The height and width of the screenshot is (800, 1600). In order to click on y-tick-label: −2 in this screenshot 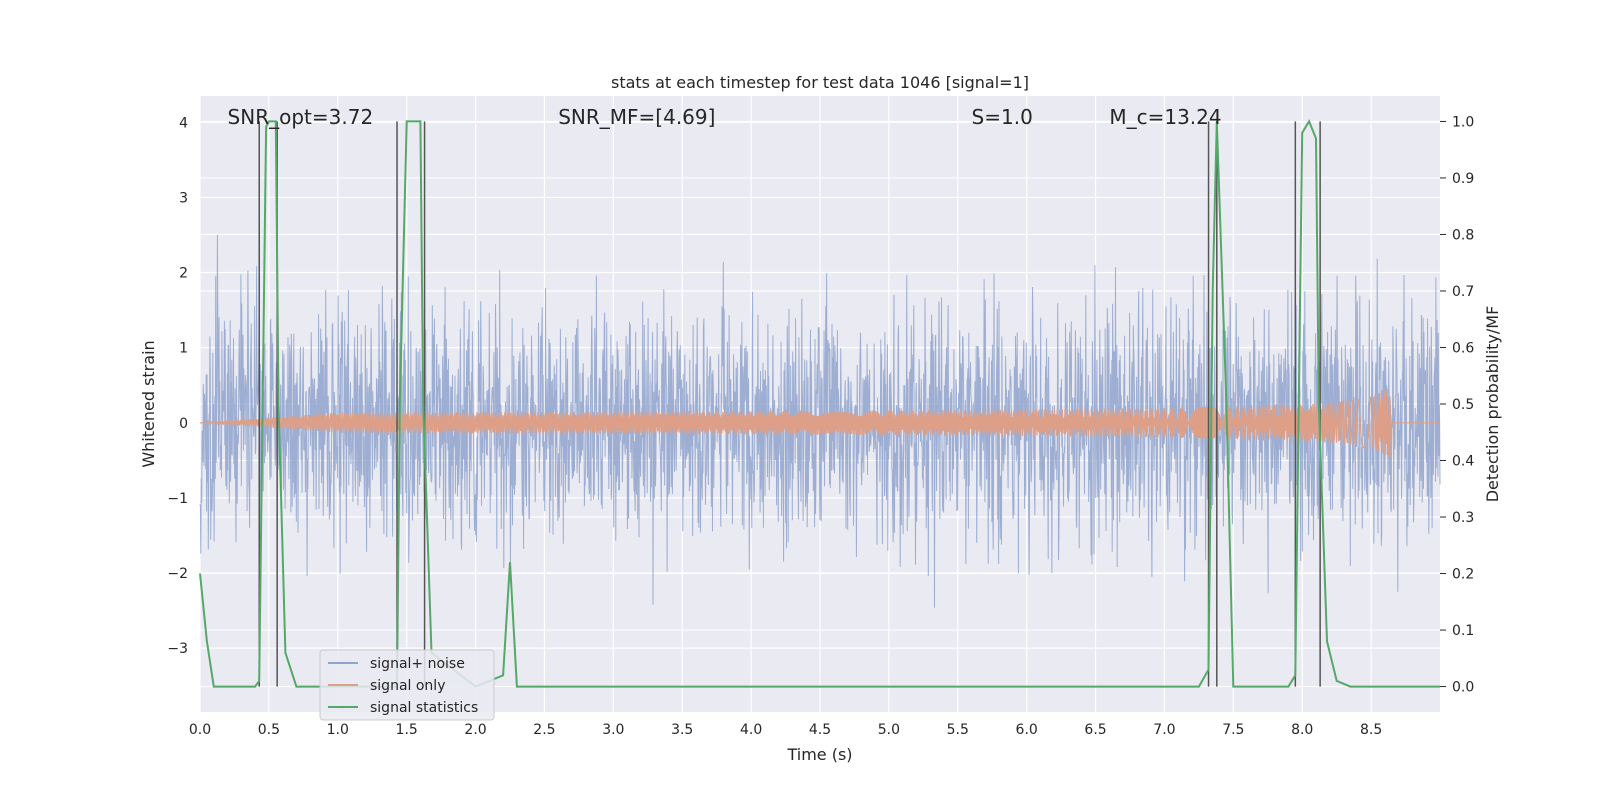, I will do `click(177, 574)`.